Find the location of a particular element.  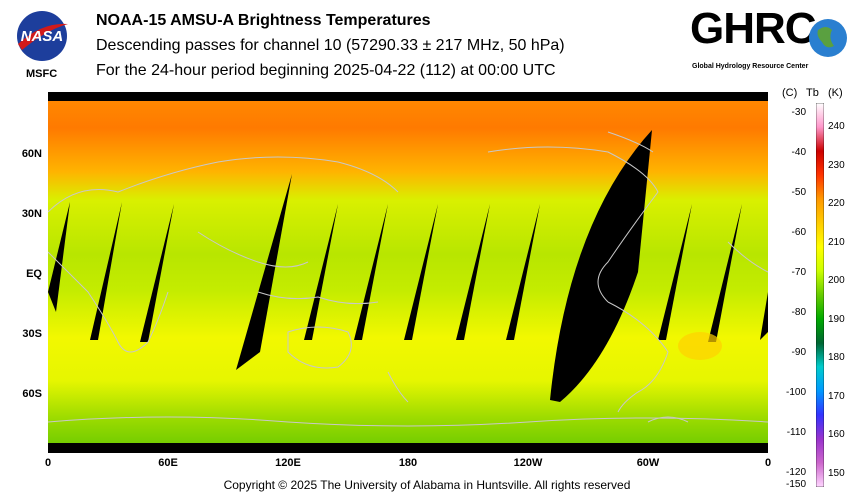

colorbar is located at coordinates (820, 295).